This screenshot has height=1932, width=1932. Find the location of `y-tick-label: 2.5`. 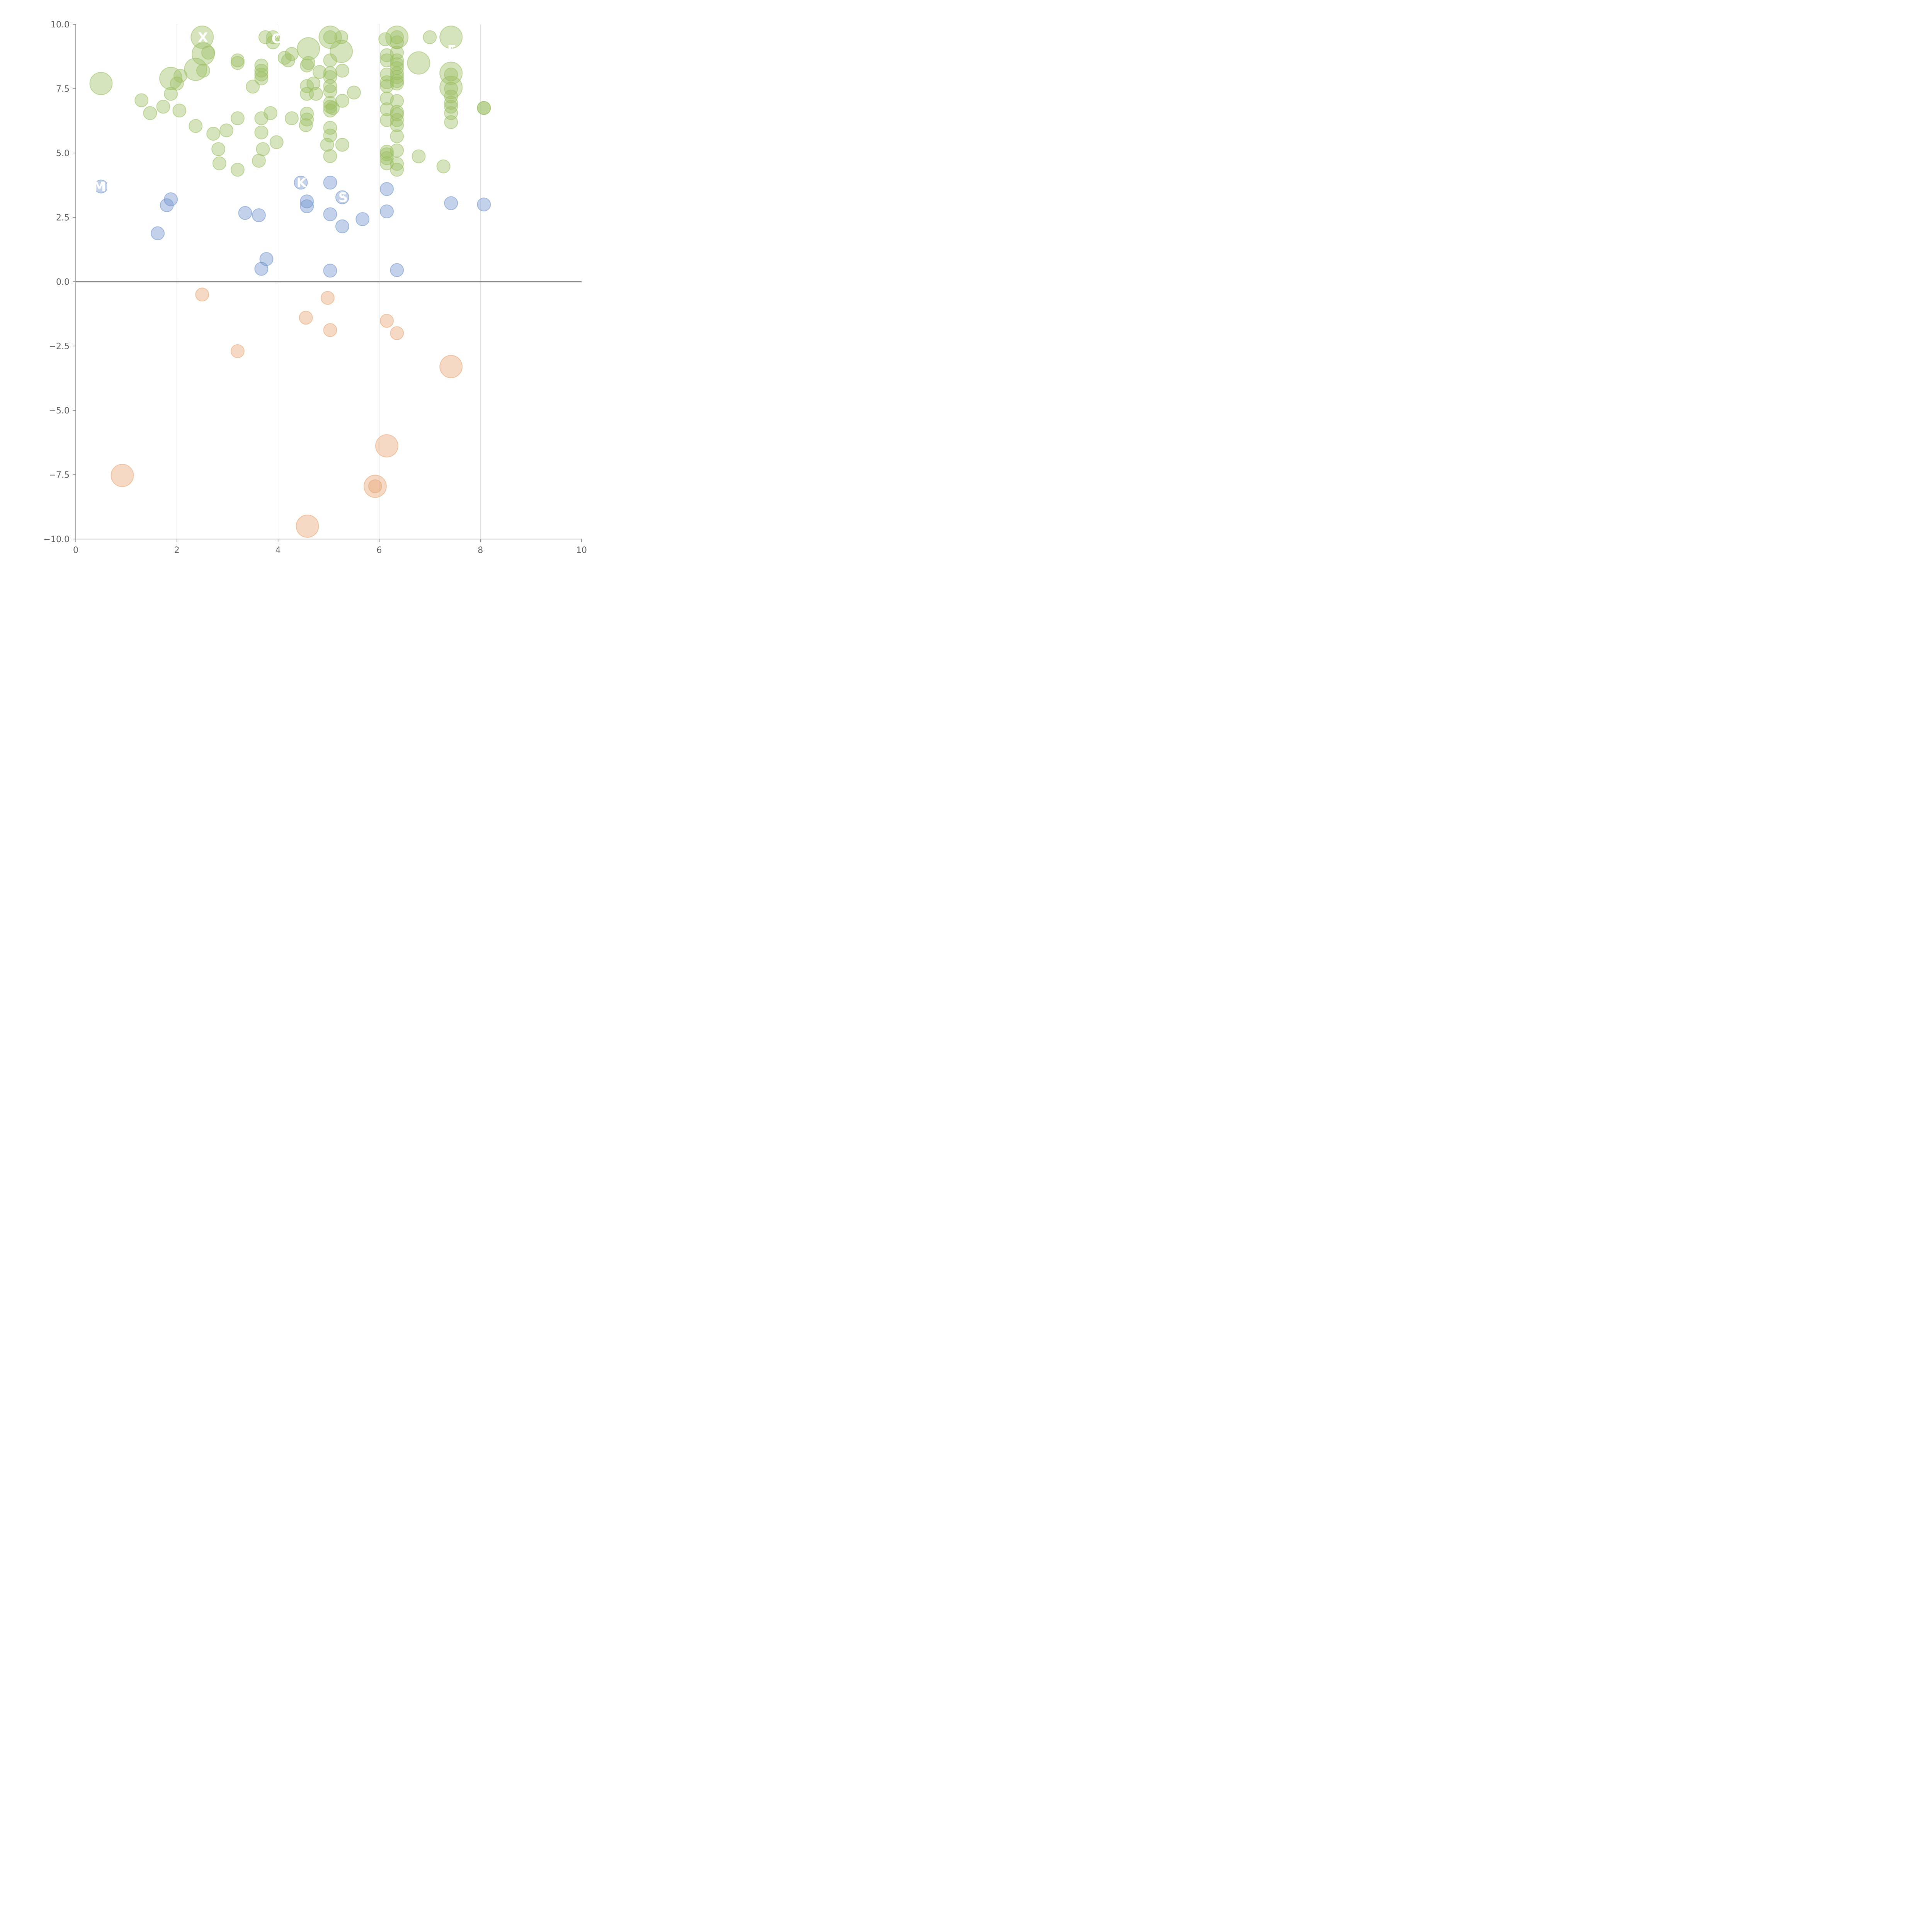

y-tick-label: 2.5 is located at coordinates (63, 218).